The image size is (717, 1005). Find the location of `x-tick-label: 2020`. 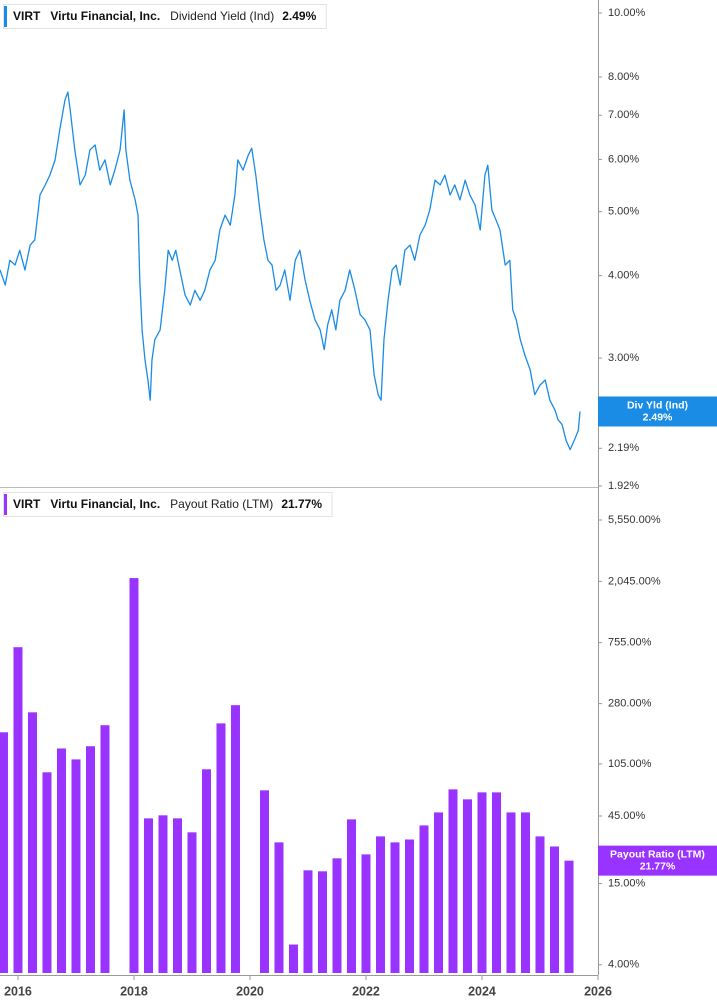

x-tick-label: 2020 is located at coordinates (250, 991).